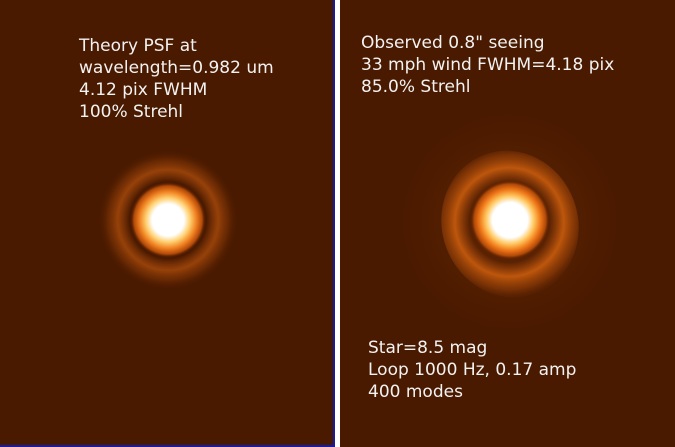 Image resolution: width=675 pixels, height=447 pixels. What do you see at coordinates (138, 46) in the screenshot?
I see `caption-line: Theory PSF at` at bounding box center [138, 46].